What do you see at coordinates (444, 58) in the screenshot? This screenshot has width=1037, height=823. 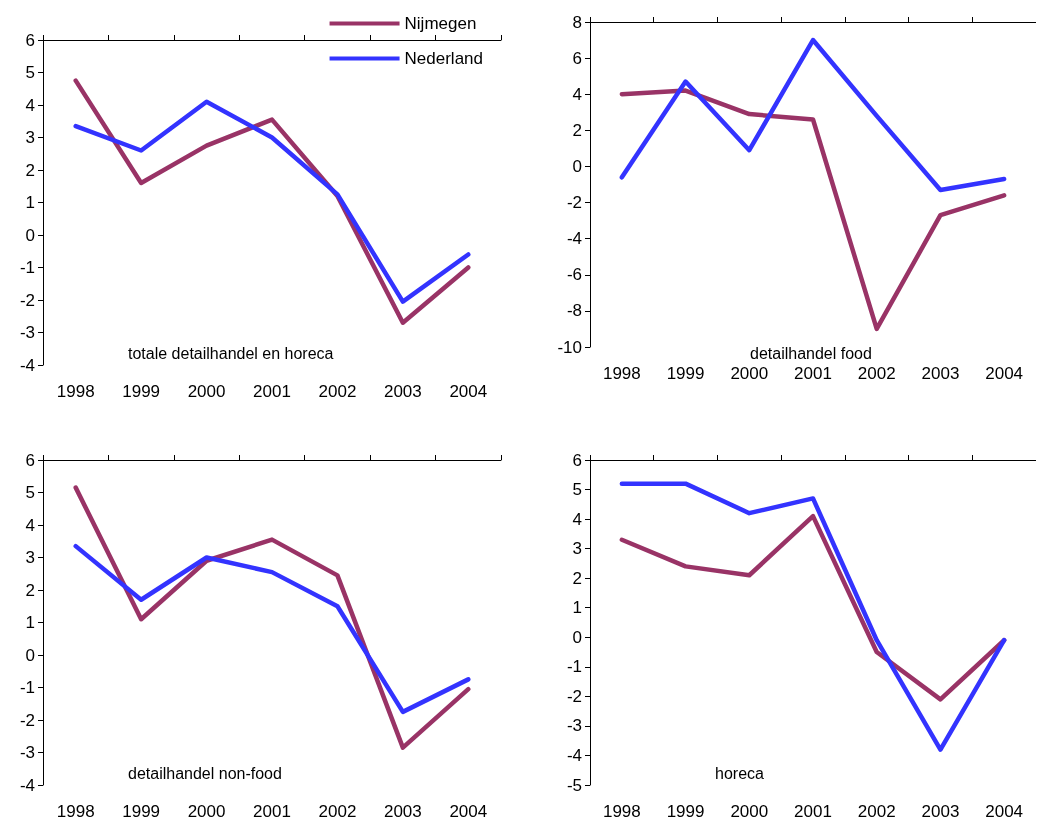 I see `legend-label: Nederland` at bounding box center [444, 58].